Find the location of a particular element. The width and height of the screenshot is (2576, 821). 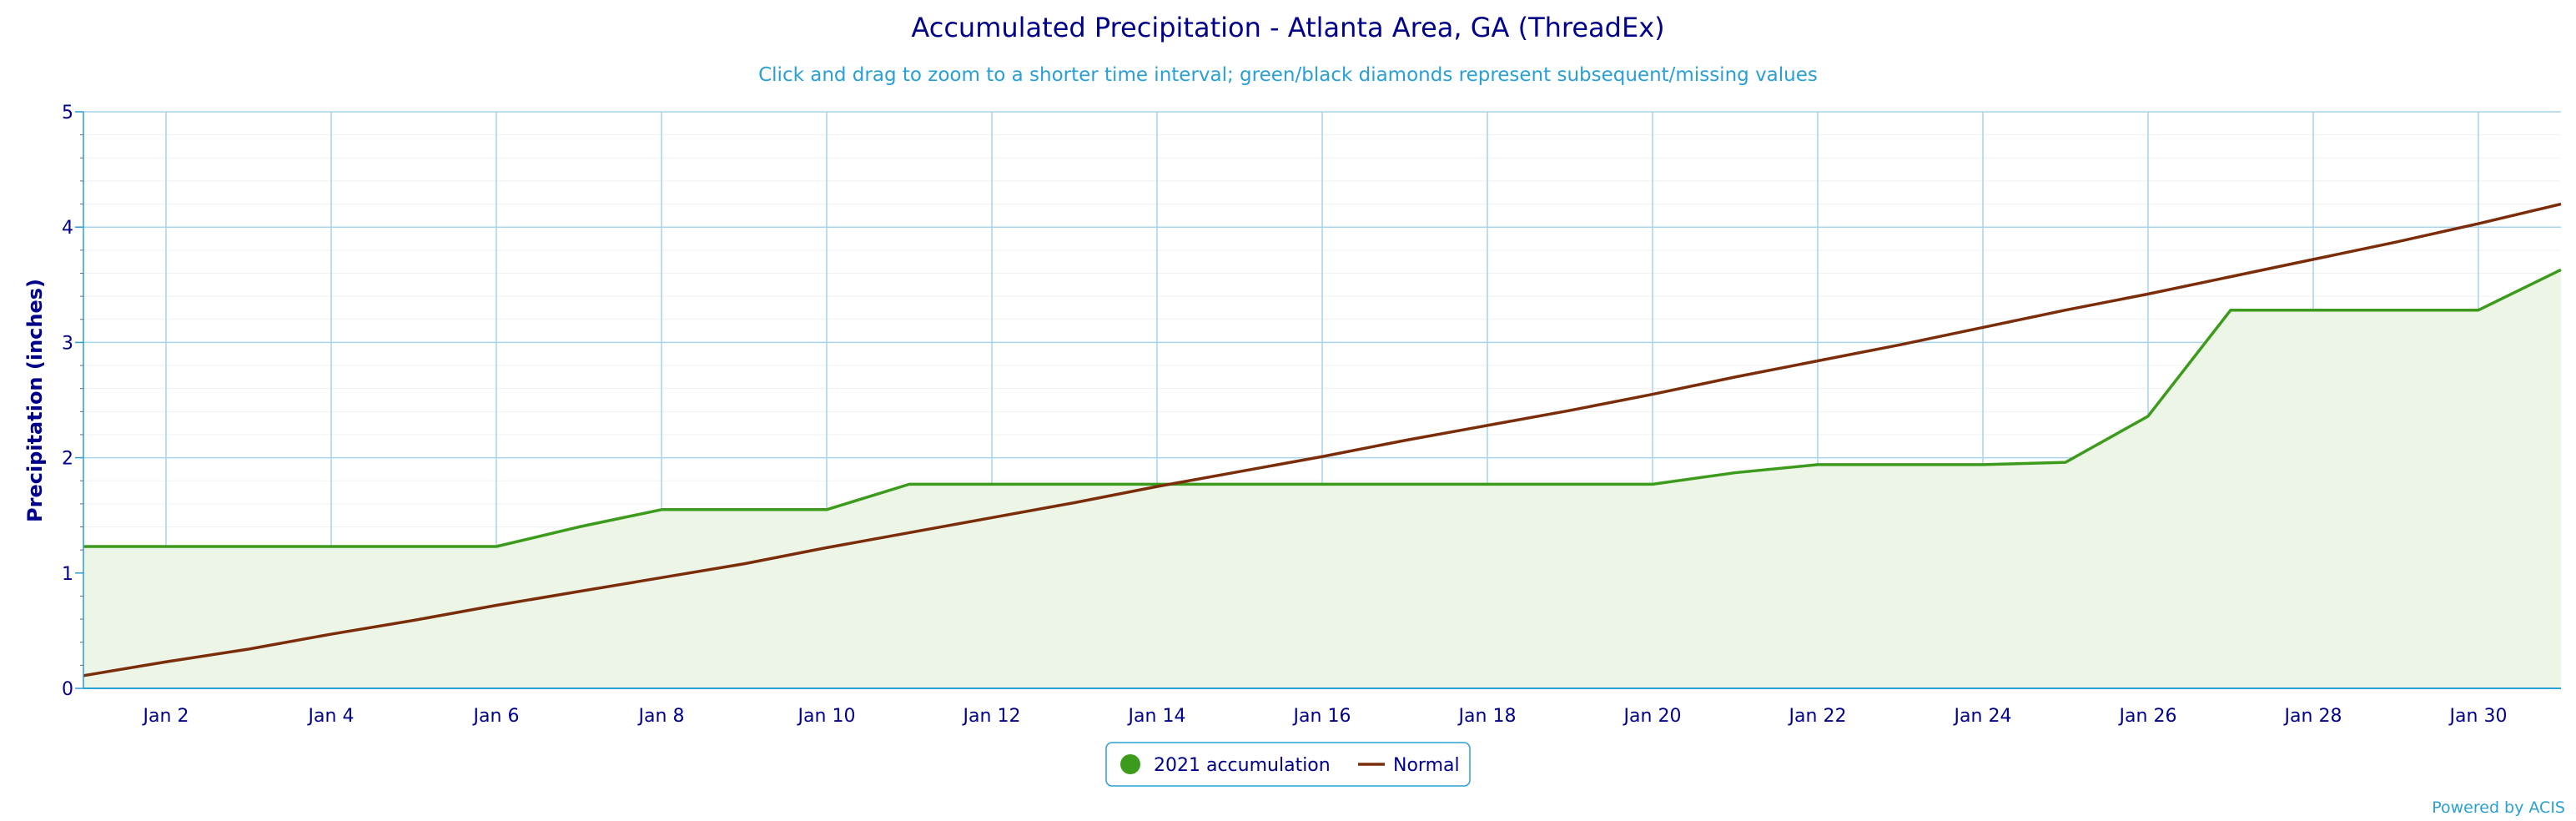

y-tick-label: 1 is located at coordinates (67, 574).